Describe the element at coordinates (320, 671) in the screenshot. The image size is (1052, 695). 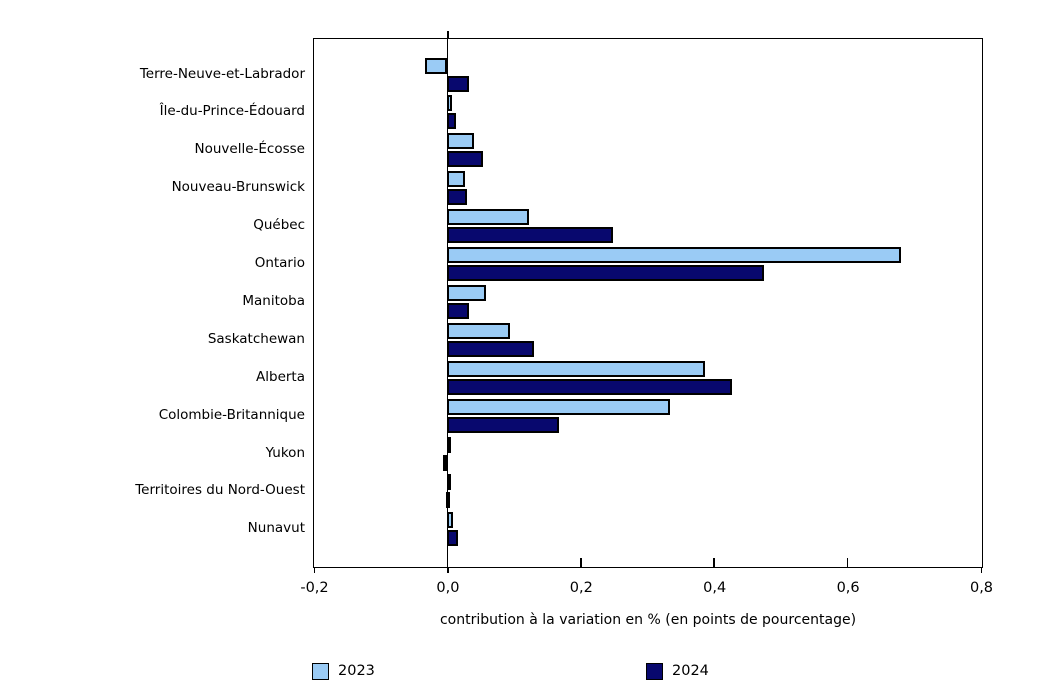
I see `legend-swatch-2023` at that location.